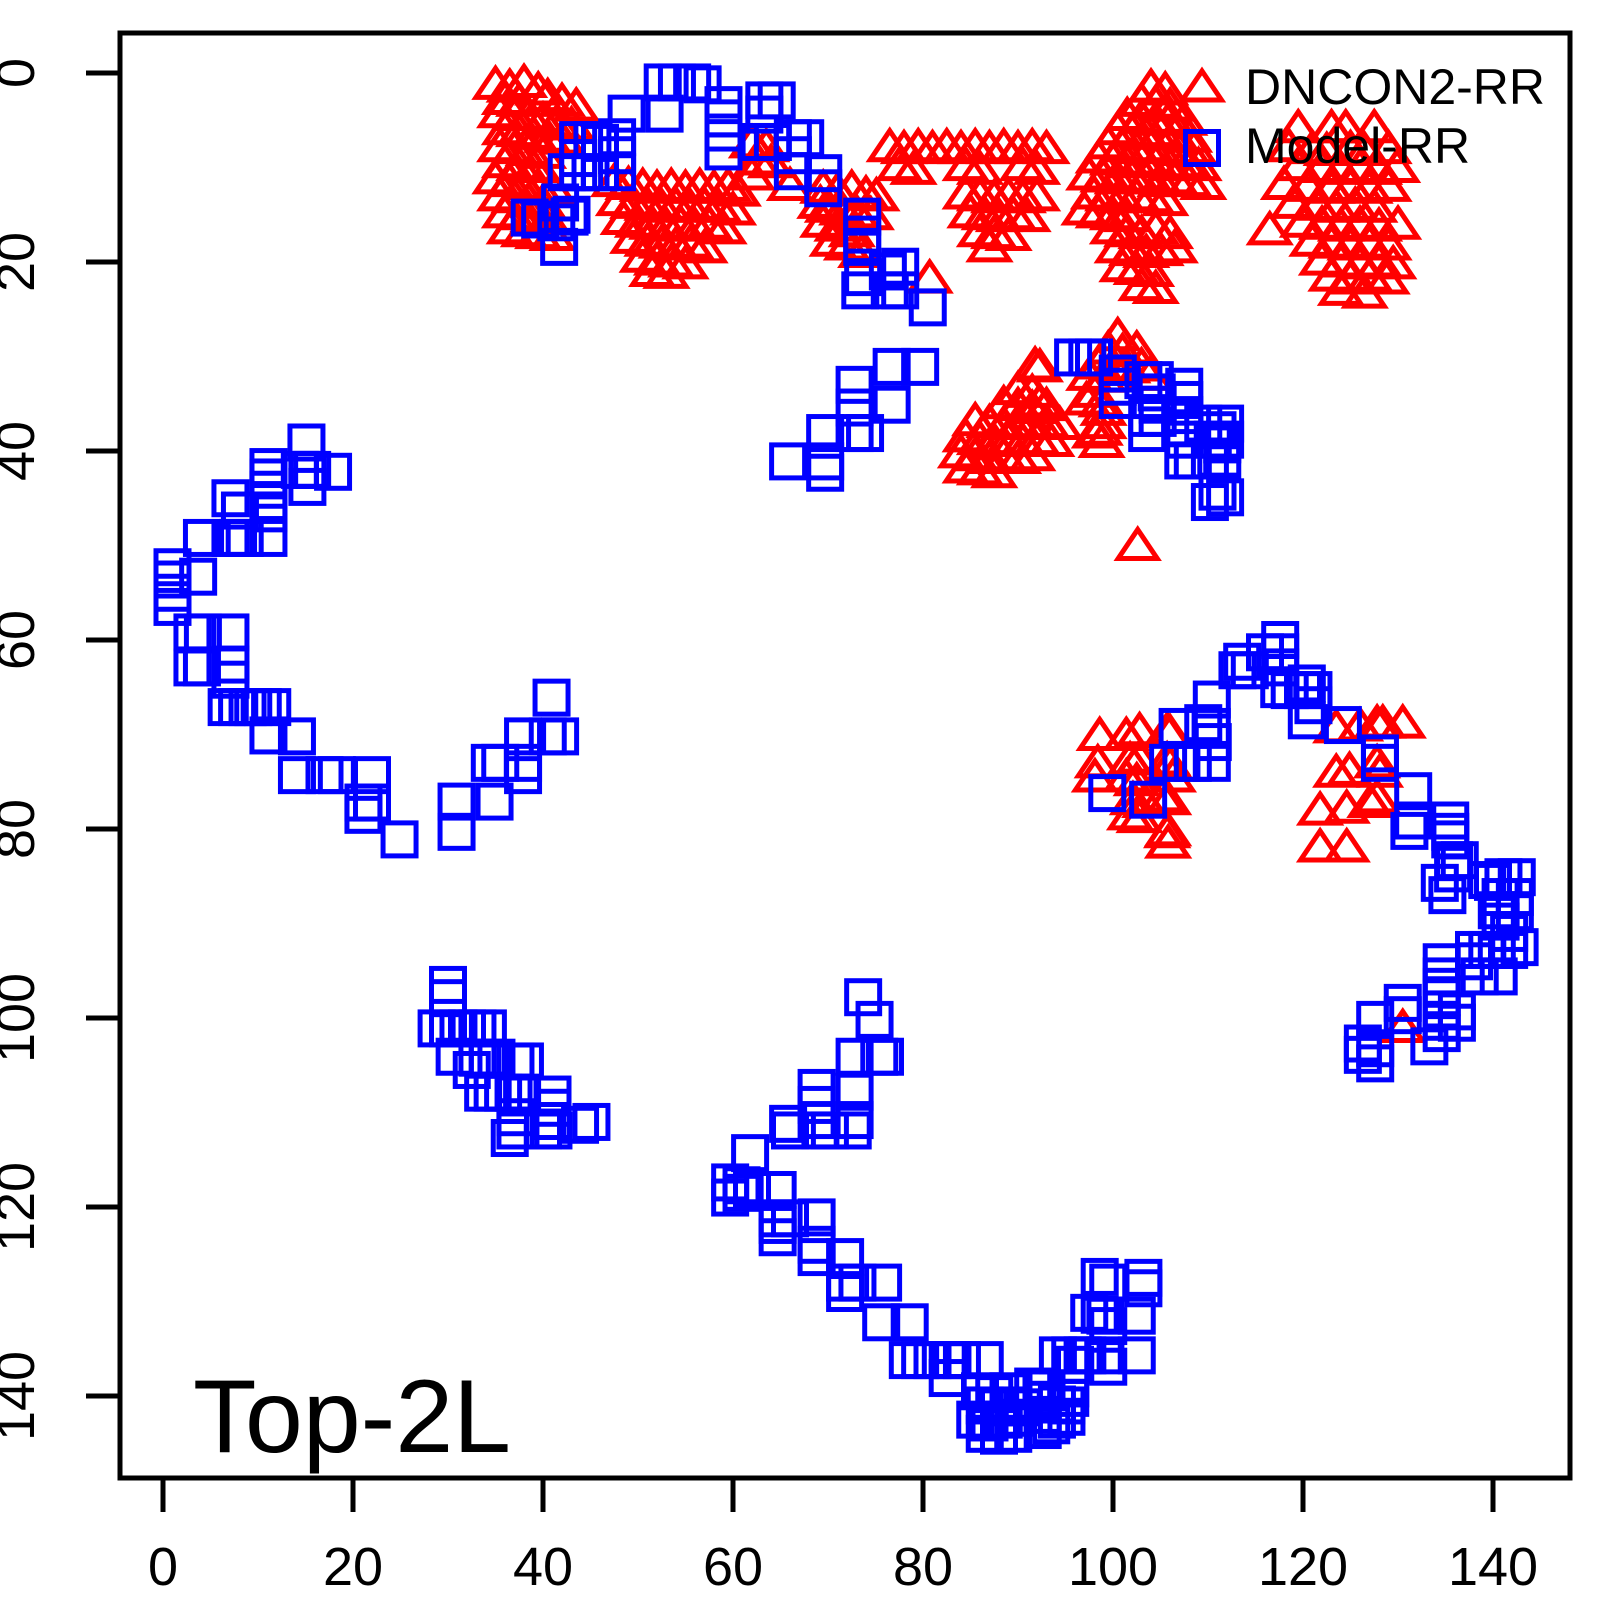 The image size is (1600, 1605). I want to click on y-tick-label: 120, so click(23, 1207).